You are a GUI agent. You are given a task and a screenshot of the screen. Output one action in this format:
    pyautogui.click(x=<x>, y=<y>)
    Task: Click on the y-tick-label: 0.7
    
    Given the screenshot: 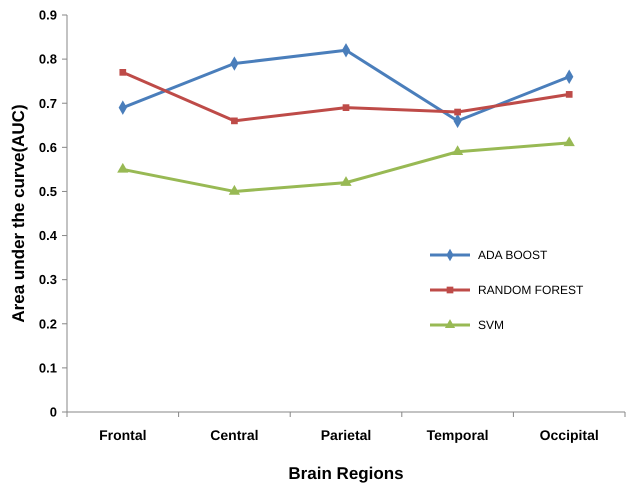 What is the action you would take?
    pyautogui.click(x=47, y=103)
    